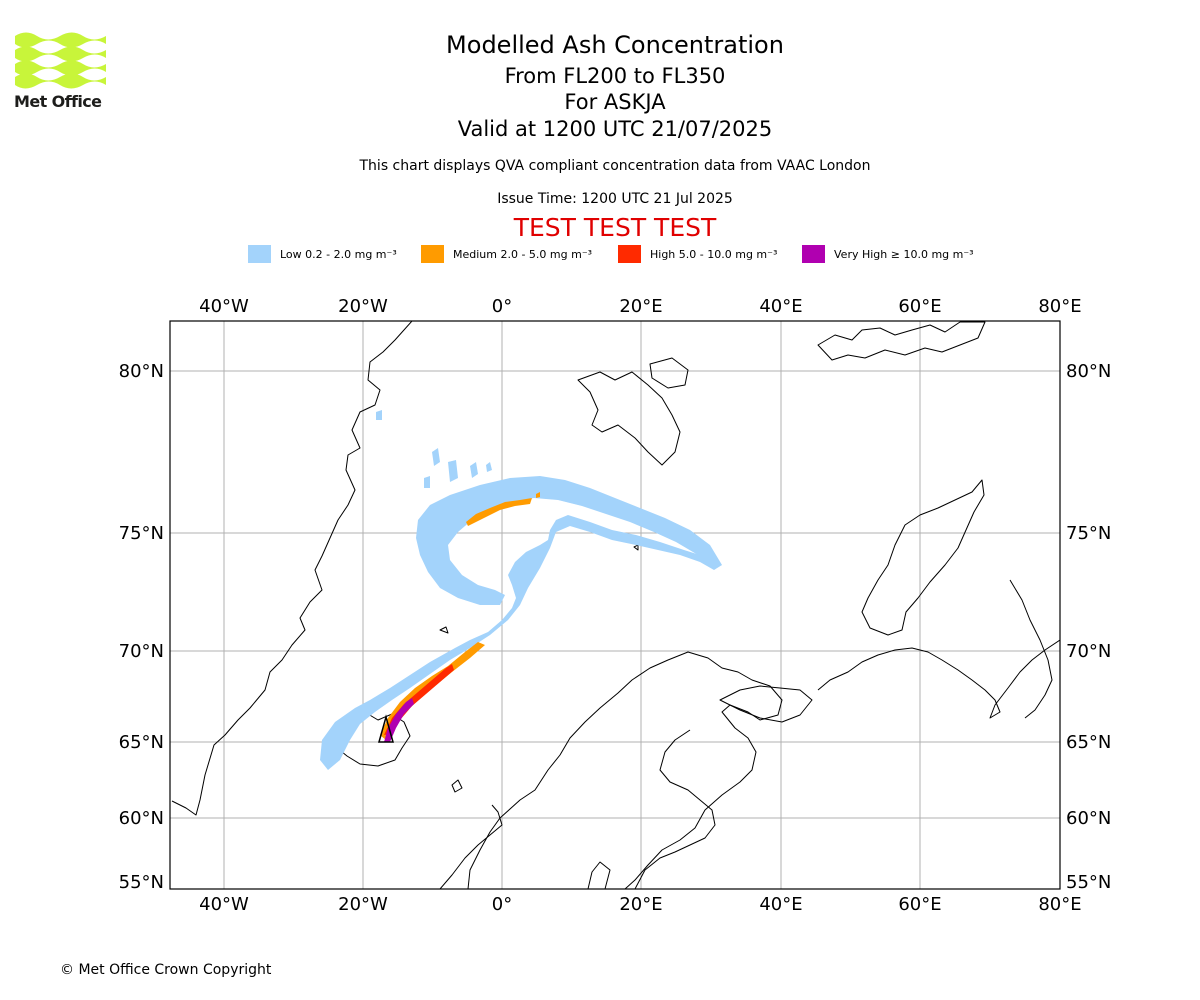  What do you see at coordinates (471, 846) in the screenshot?
I see `scotland-coast` at bounding box center [471, 846].